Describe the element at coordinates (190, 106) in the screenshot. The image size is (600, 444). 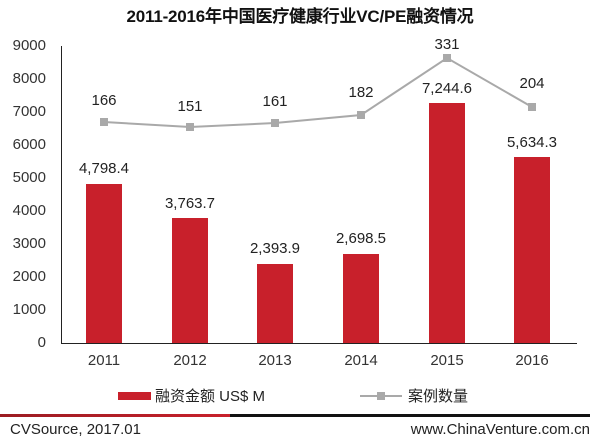
I see `line-value-label: 151` at that location.